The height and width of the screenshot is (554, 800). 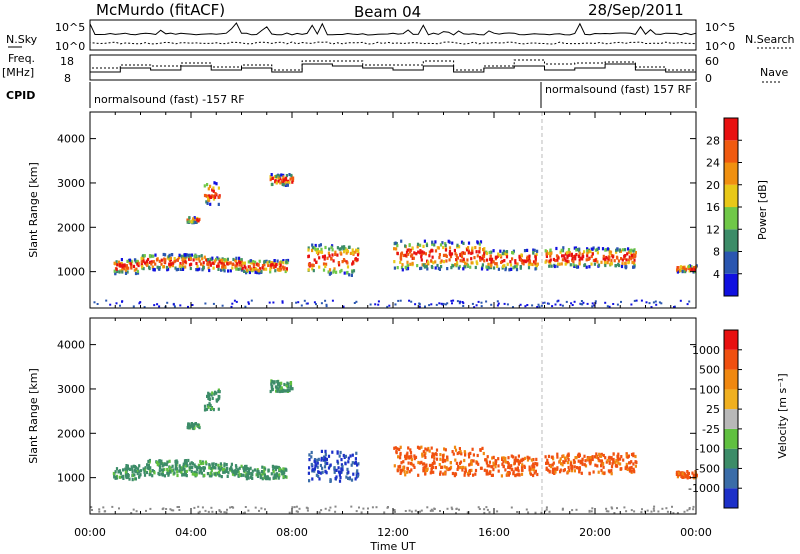 I want to click on x-tick-label: 12:00, so click(x=393, y=532).